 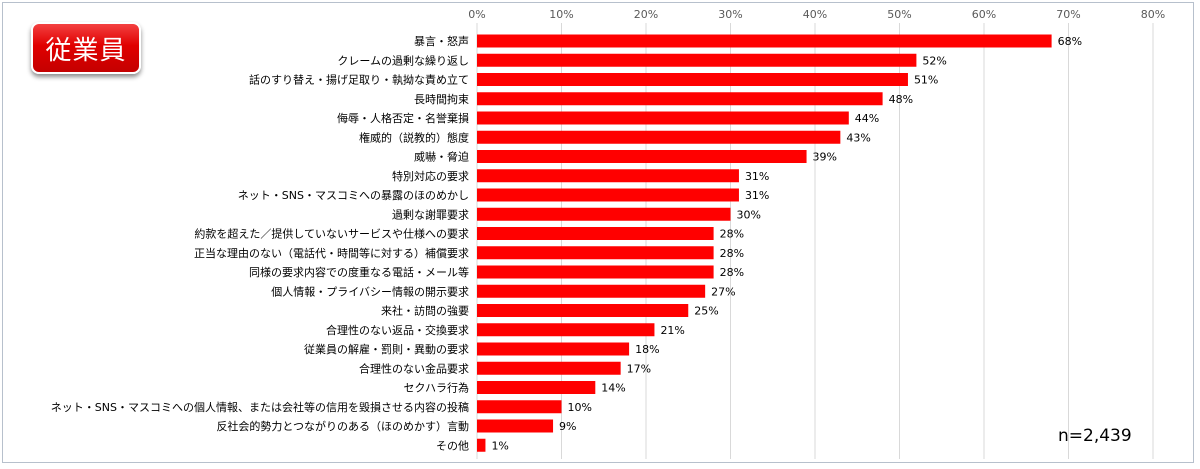 What do you see at coordinates (342, 426) in the screenshot?
I see `category-label: 反社会的勢力とつながりのある（ほのめかす）言動` at bounding box center [342, 426].